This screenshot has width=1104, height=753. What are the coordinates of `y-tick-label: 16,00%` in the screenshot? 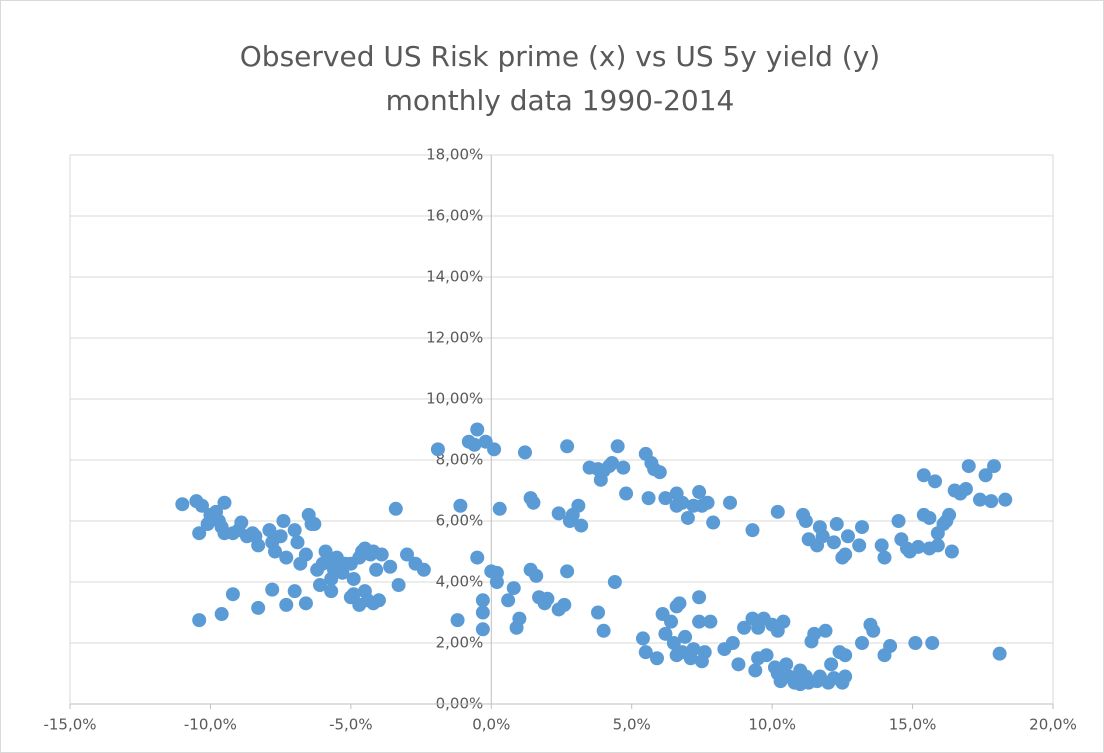 It's located at (454, 216).